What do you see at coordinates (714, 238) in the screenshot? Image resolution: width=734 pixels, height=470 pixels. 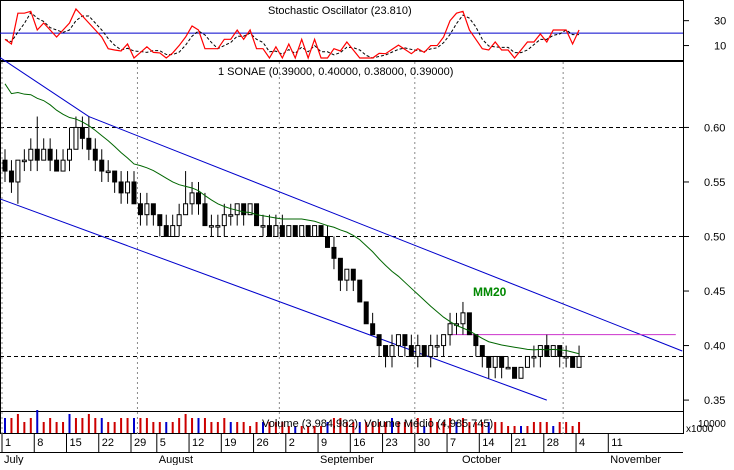 I see `price-tick-label: 0.50` at bounding box center [714, 238].